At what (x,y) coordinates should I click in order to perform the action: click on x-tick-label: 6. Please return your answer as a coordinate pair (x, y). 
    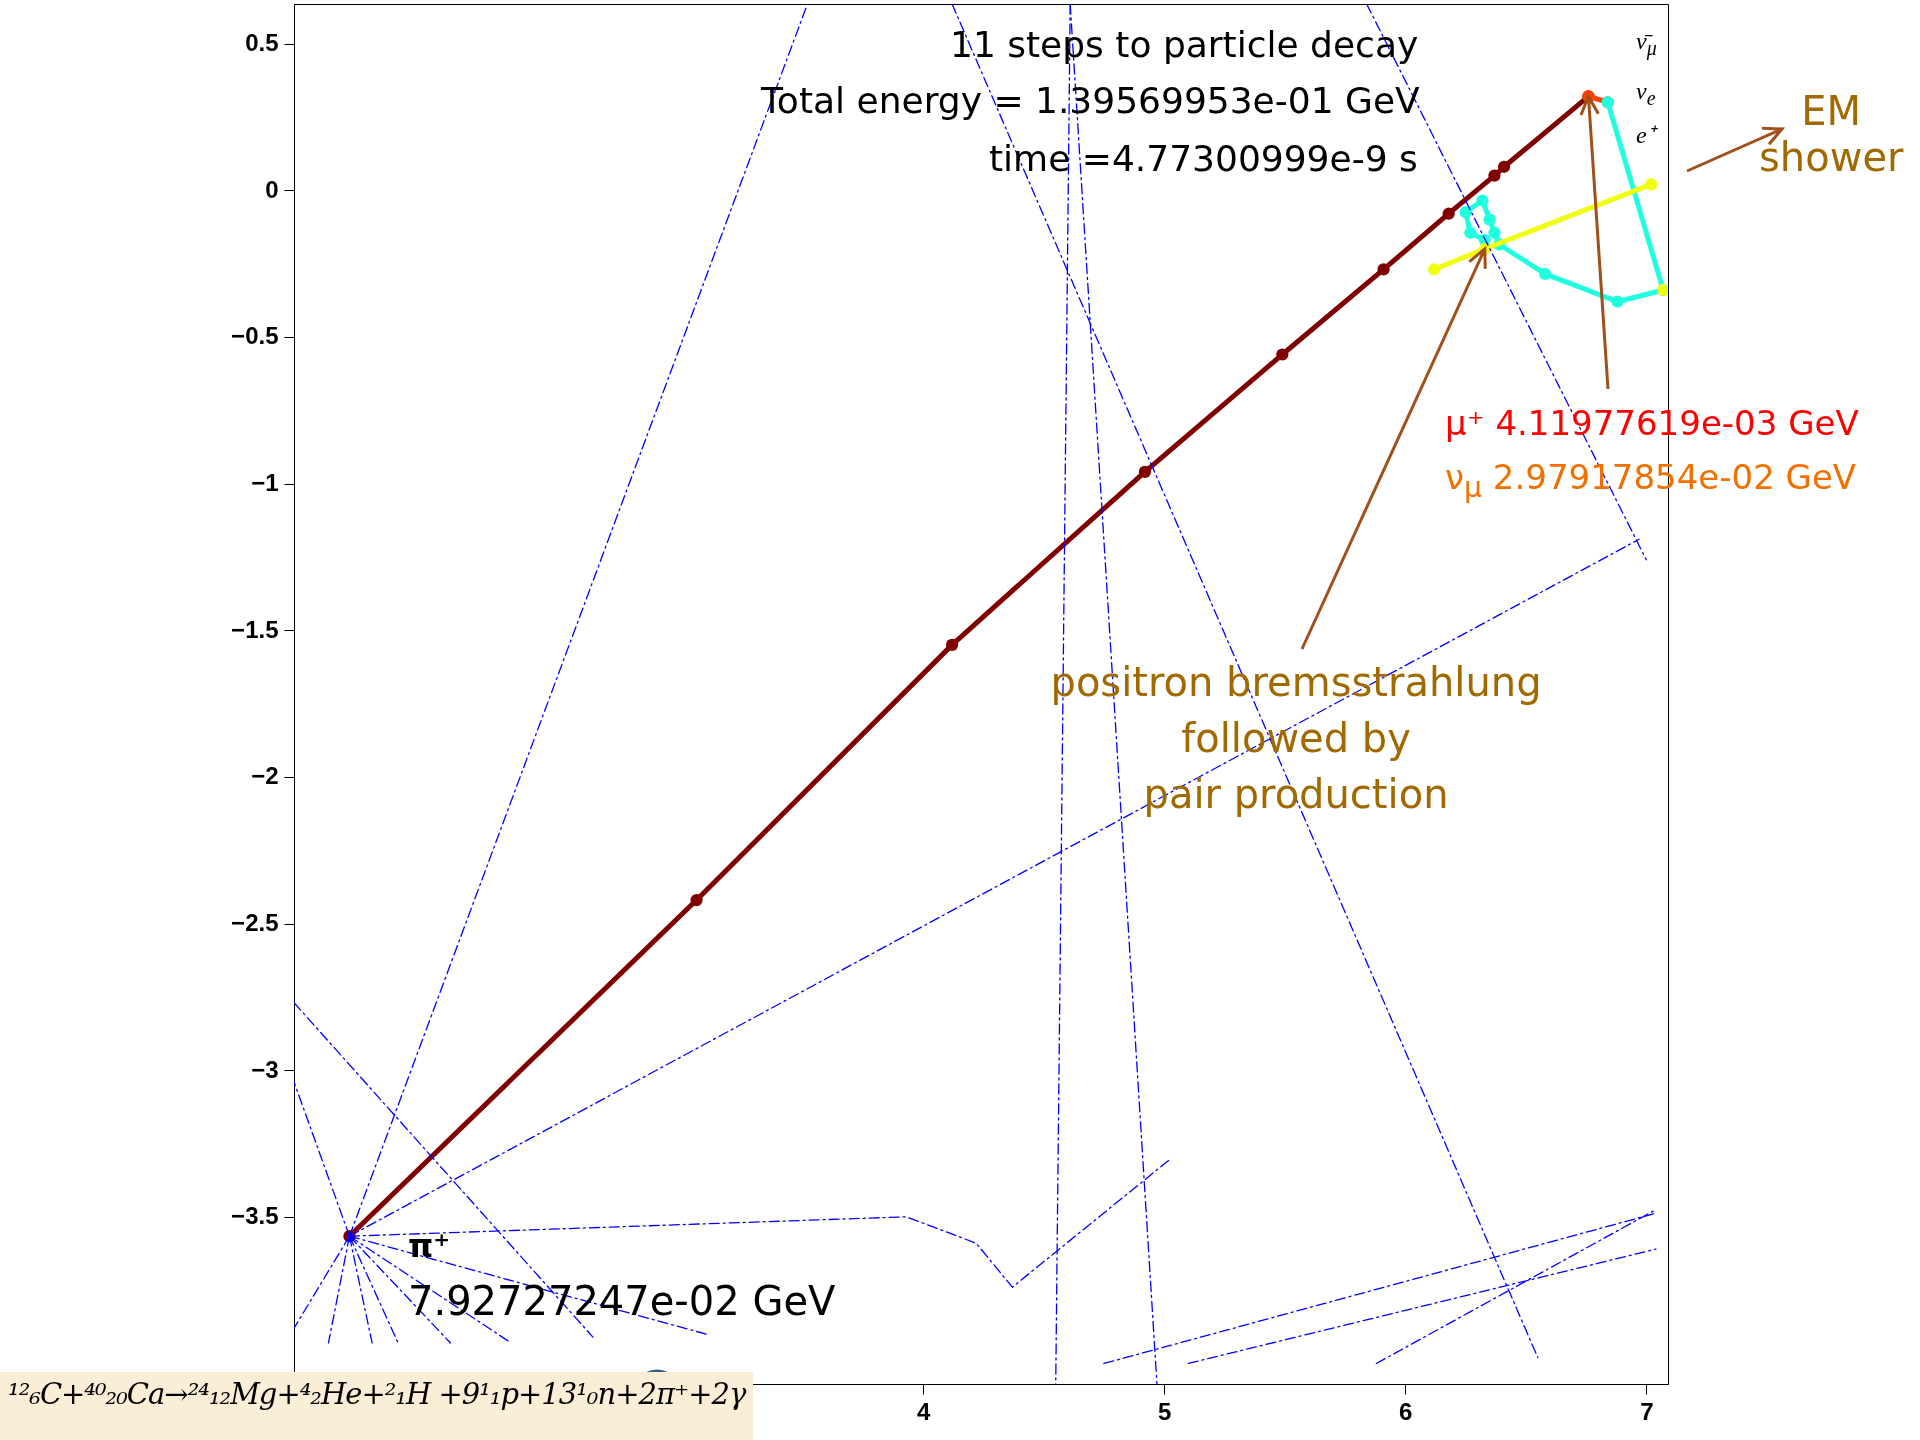
    Looking at the image, I should click on (1406, 1411).